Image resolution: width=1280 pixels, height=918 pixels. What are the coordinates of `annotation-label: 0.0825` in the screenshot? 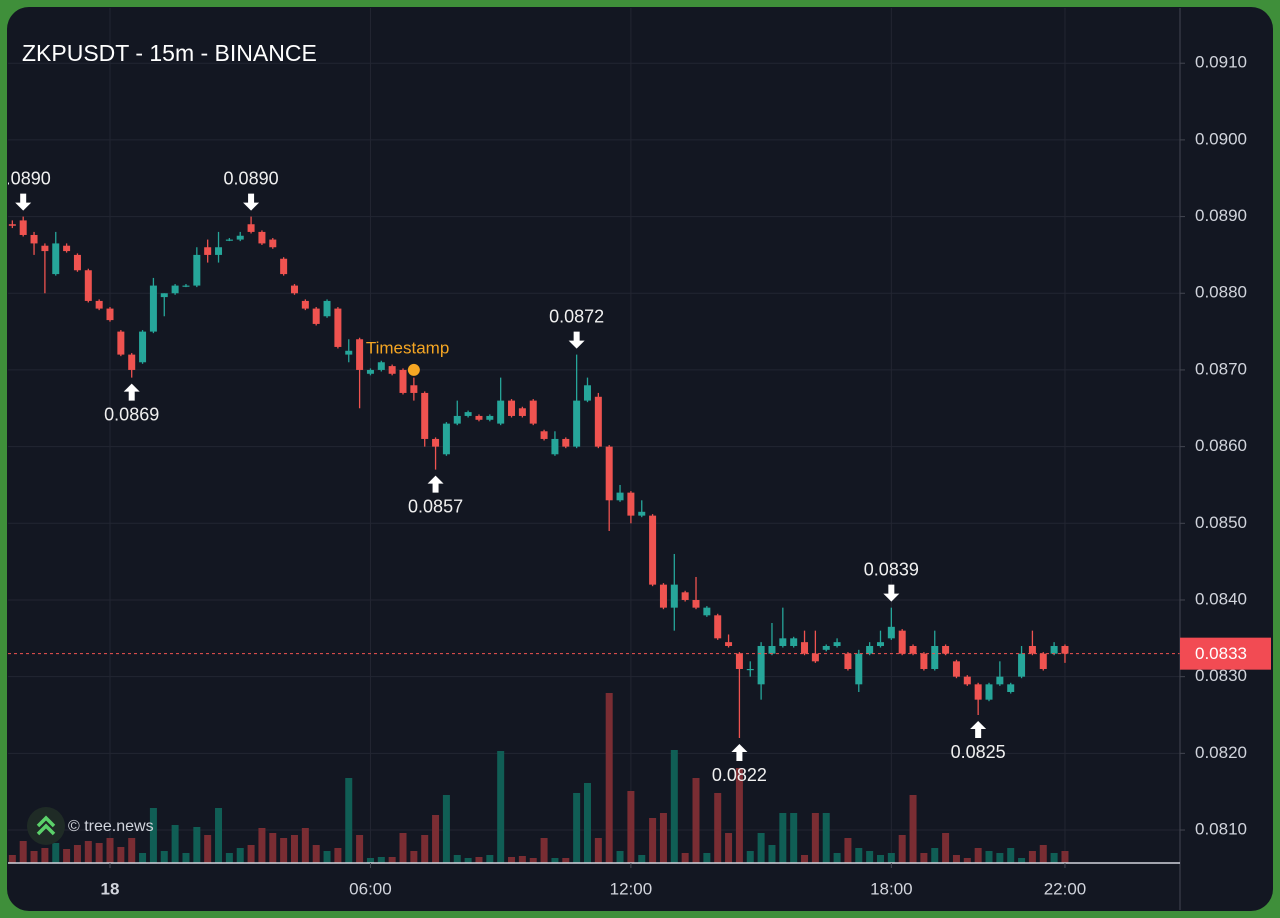 It's located at (978, 752).